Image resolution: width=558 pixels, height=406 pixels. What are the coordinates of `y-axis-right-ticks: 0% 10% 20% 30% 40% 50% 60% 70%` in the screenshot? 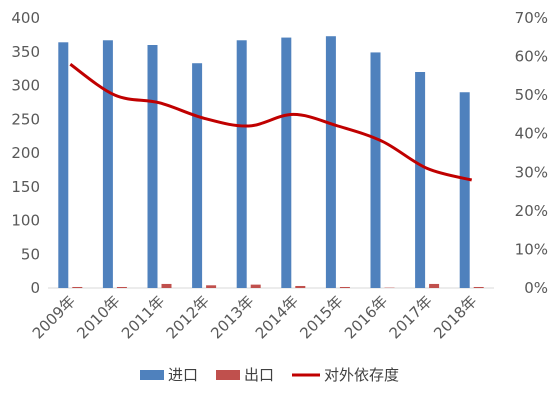 It's located at (531, 153).